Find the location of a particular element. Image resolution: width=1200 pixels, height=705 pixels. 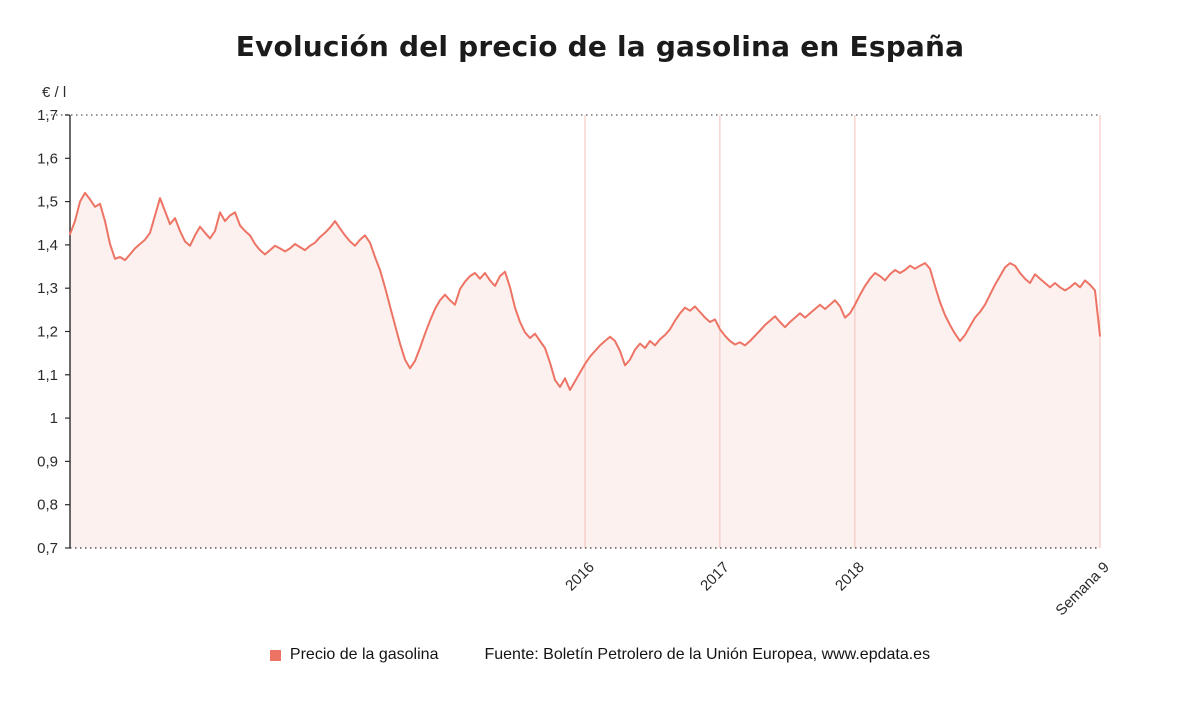

x-axis-labels: 2016 2017 2018 Semana 9 is located at coordinates (837, 589).